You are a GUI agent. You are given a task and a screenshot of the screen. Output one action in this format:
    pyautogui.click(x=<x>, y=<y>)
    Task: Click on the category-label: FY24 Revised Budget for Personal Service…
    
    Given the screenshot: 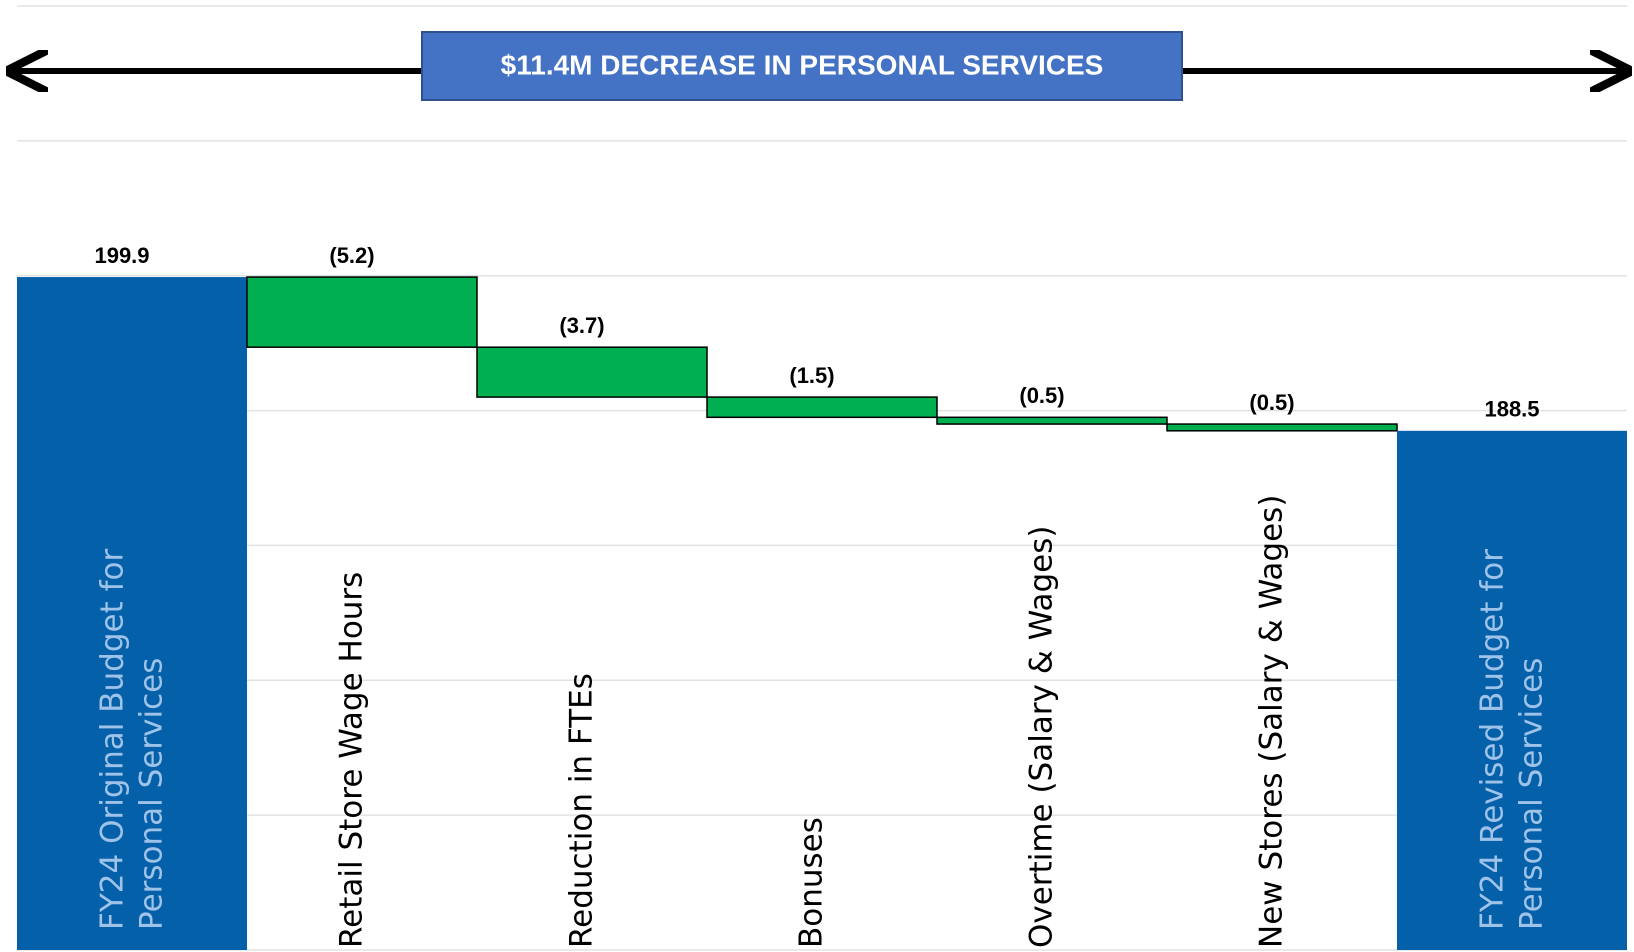 What is the action you would take?
    pyautogui.click(x=1511, y=739)
    